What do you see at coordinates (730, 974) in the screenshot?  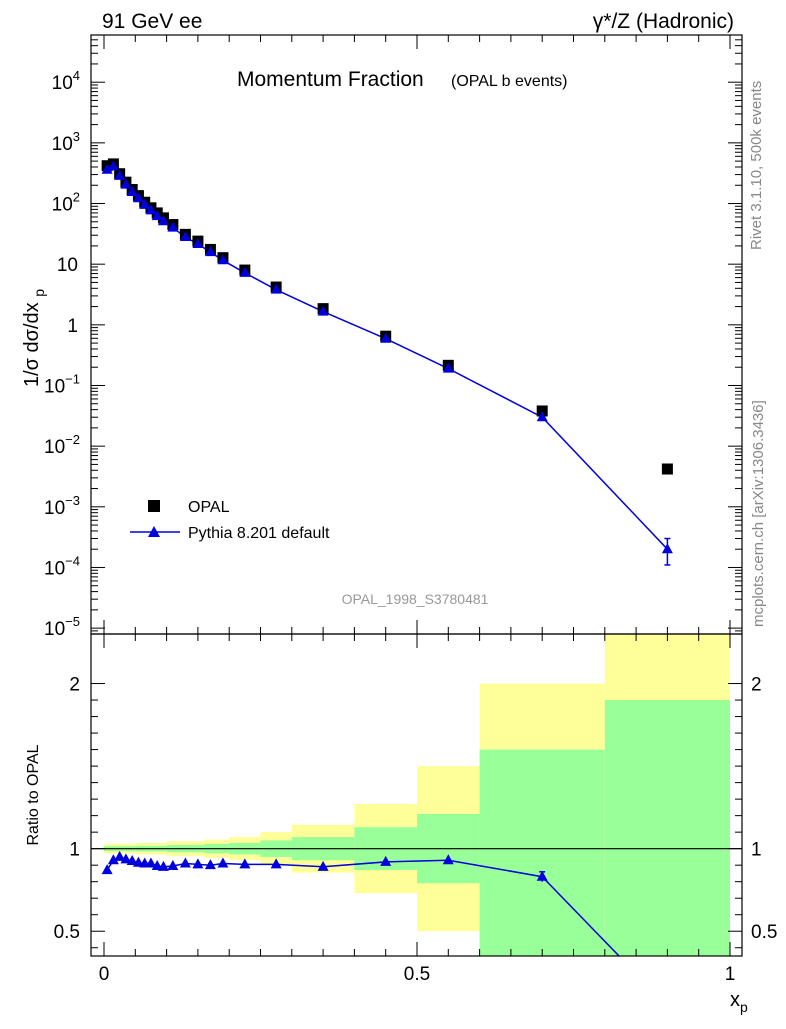 I see `x-tick-label: 1` at bounding box center [730, 974].